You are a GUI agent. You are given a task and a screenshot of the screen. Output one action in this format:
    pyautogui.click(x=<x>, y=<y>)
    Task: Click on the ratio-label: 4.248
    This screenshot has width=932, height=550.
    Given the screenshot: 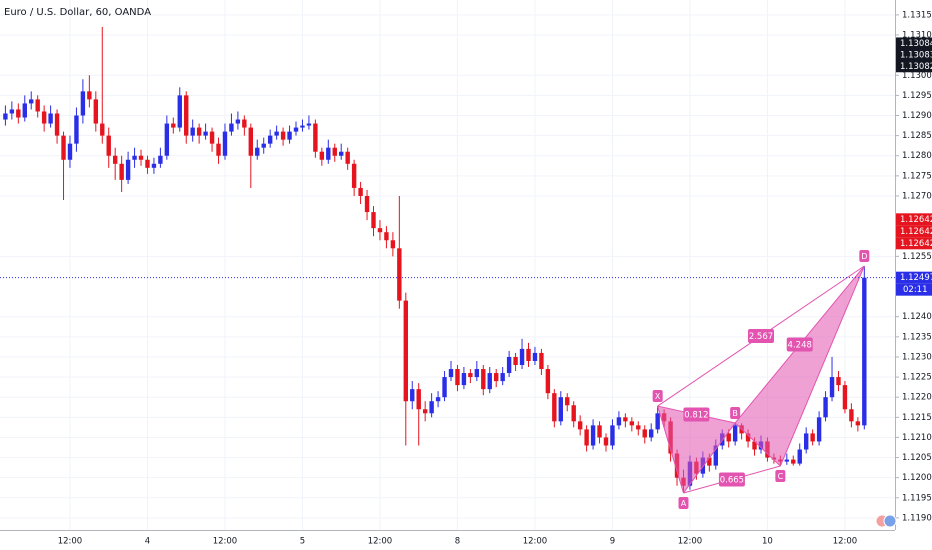 What is the action you would take?
    pyautogui.click(x=800, y=345)
    